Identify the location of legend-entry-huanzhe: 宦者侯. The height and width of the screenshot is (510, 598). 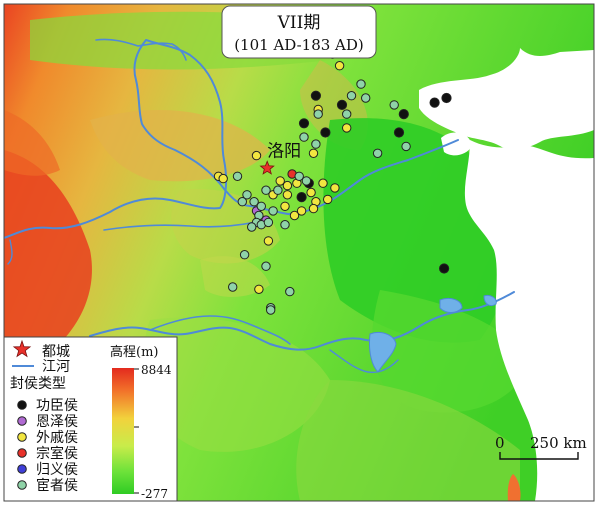
(47, 485).